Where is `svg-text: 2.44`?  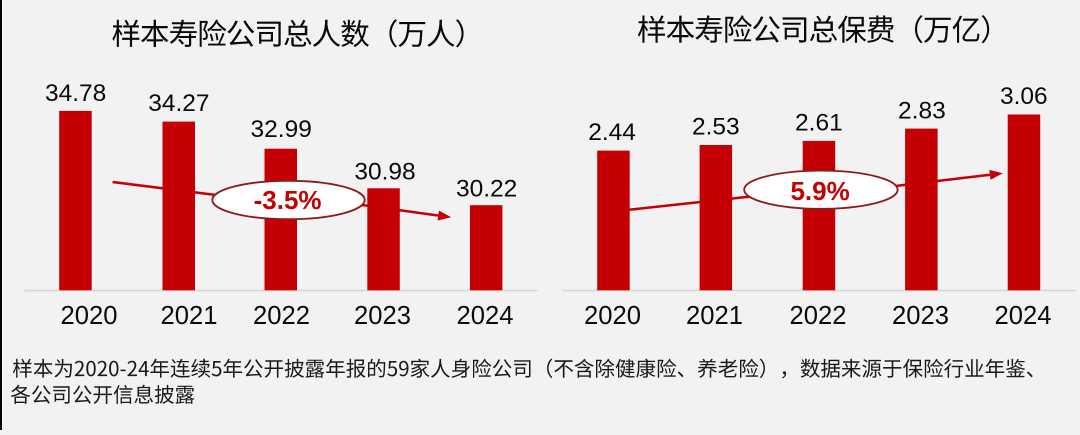
svg-text: 2.44 is located at coordinates (612, 132).